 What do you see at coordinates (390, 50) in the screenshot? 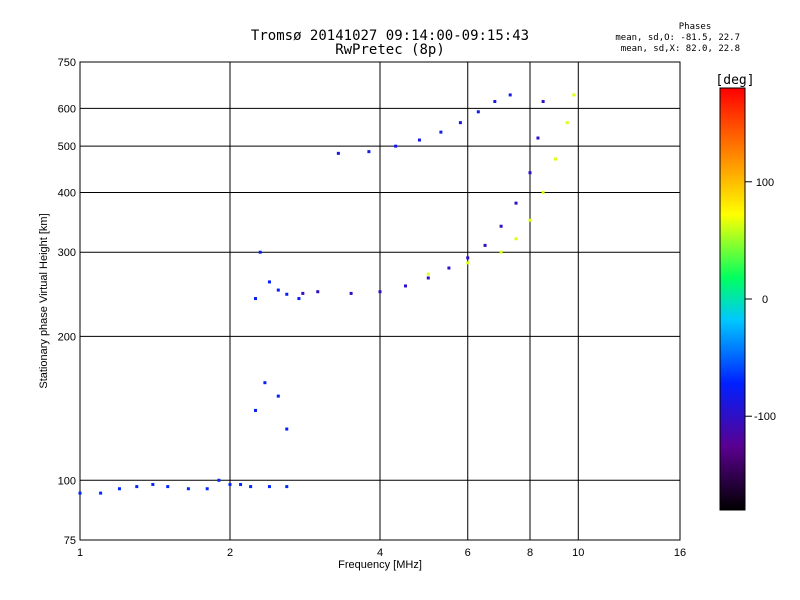
I see `chart-subtitle: RwPretec (8p)` at bounding box center [390, 50].